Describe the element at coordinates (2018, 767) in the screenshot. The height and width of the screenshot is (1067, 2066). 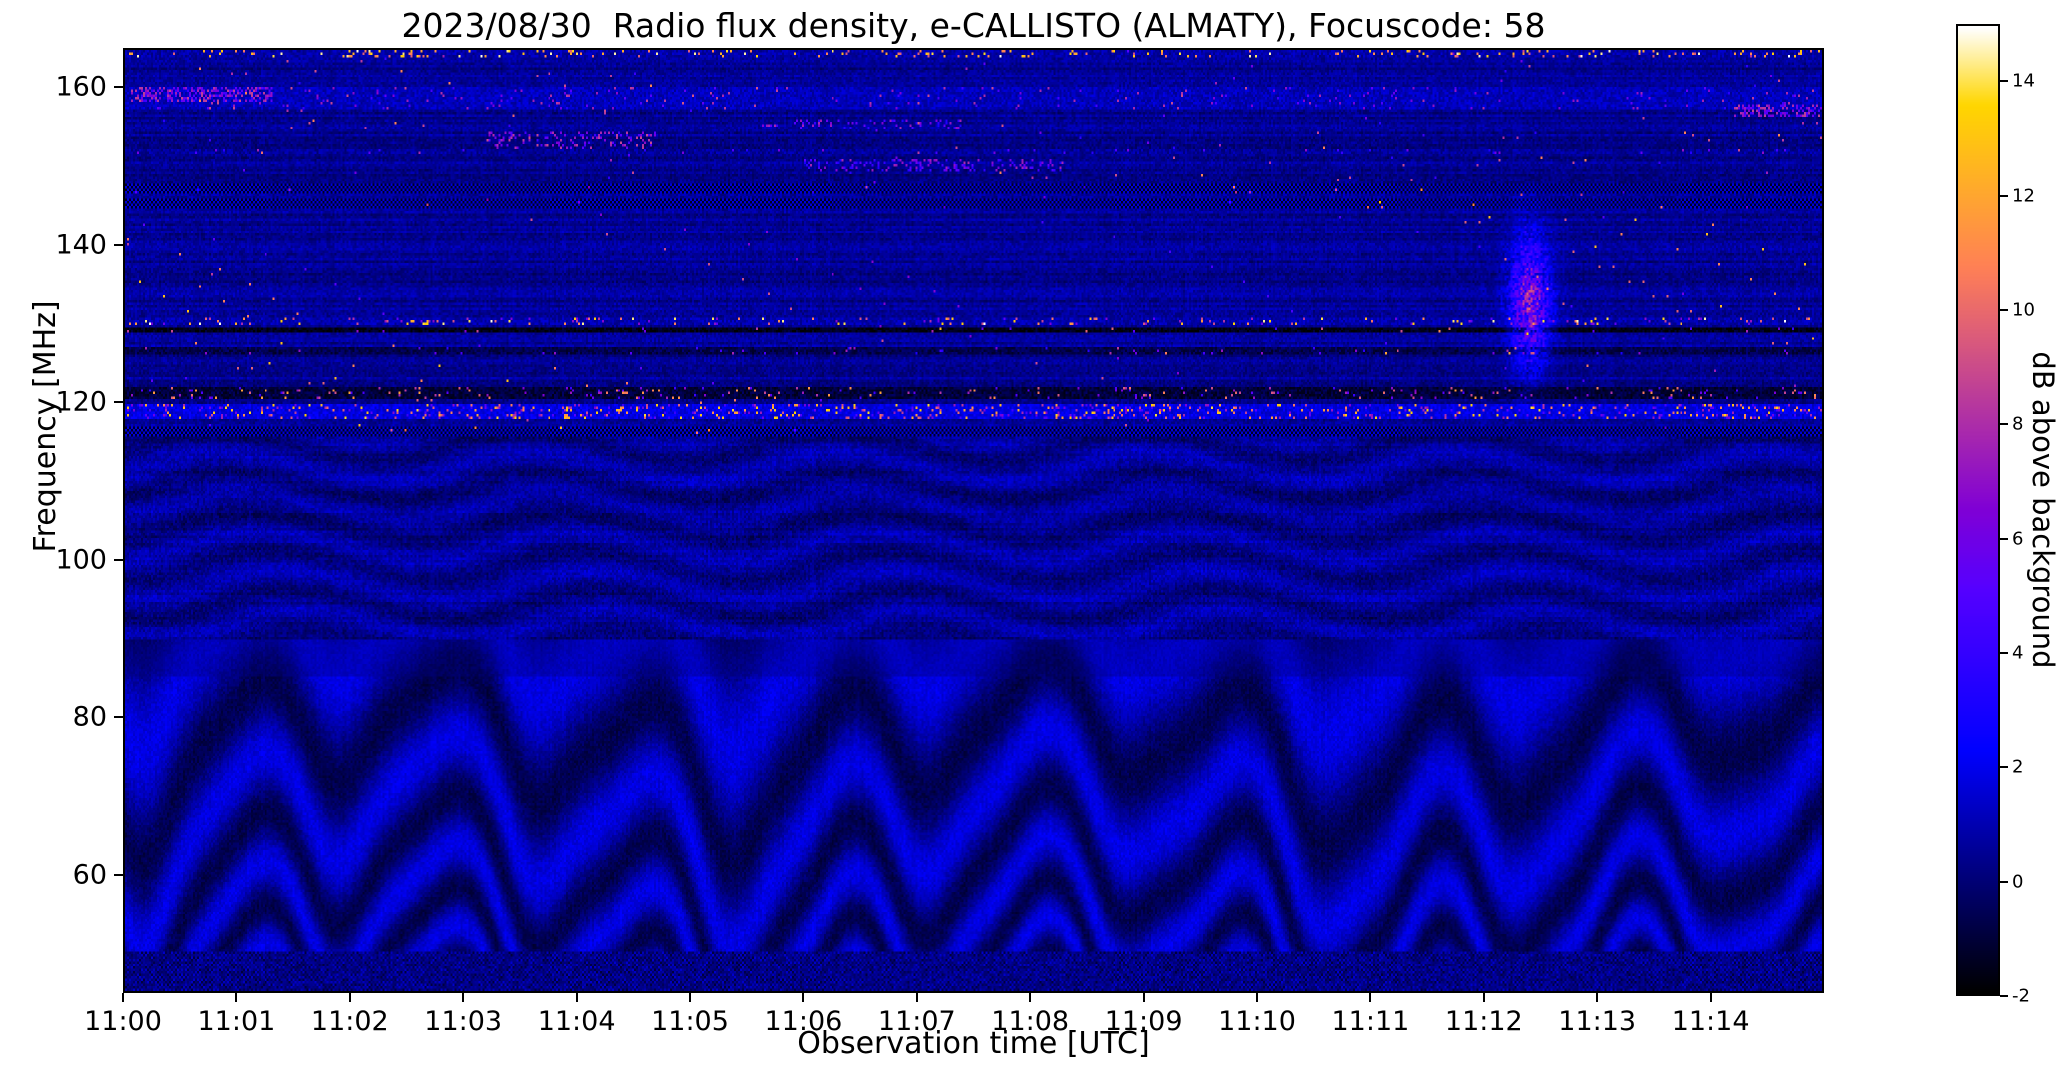
I see `colorbar-tick-label: 2` at that location.